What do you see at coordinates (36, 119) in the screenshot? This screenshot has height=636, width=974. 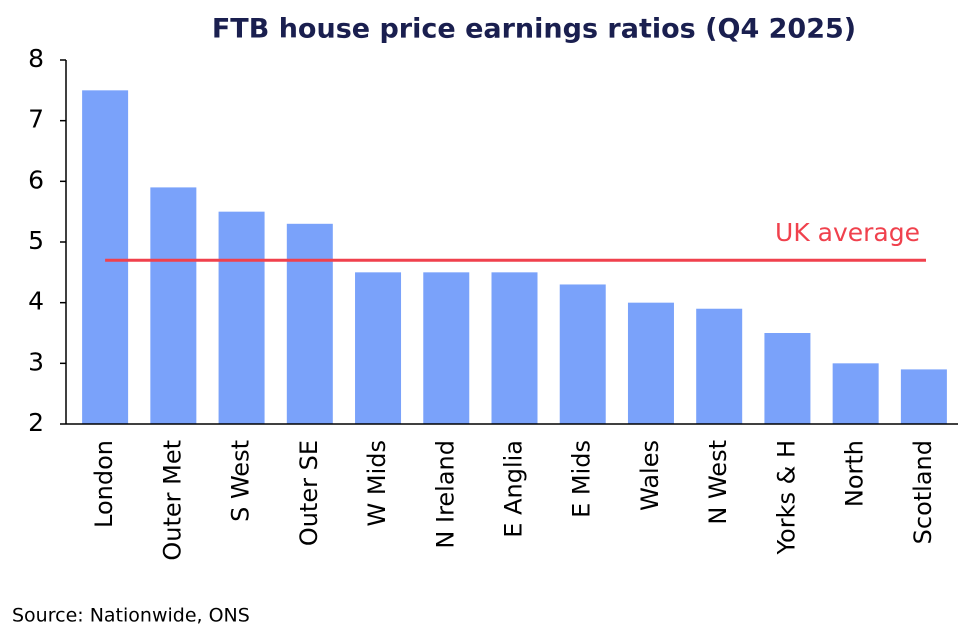 I see `y-tick-label: 7` at bounding box center [36, 119].